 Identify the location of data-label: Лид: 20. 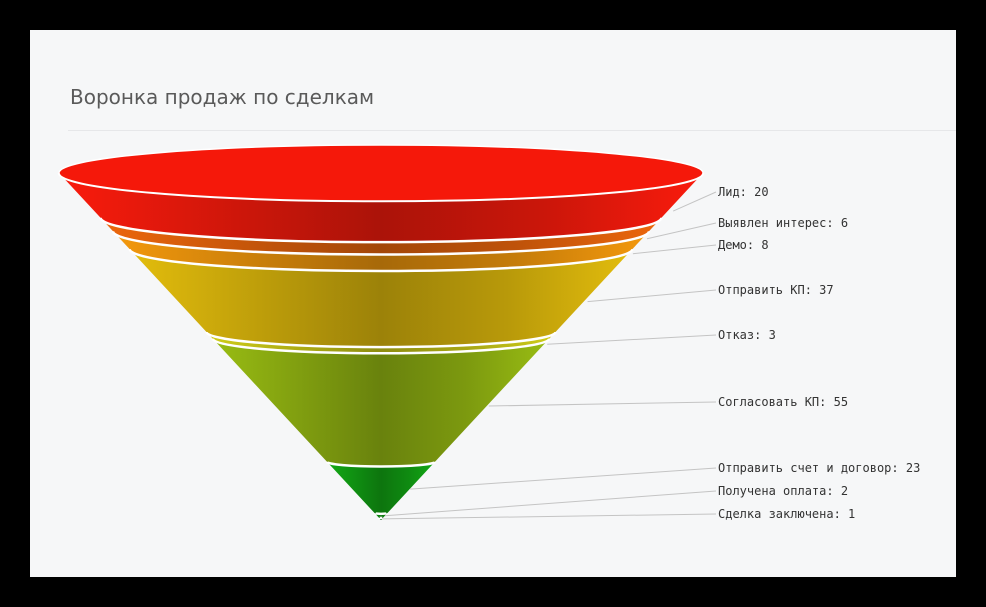
(743, 192).